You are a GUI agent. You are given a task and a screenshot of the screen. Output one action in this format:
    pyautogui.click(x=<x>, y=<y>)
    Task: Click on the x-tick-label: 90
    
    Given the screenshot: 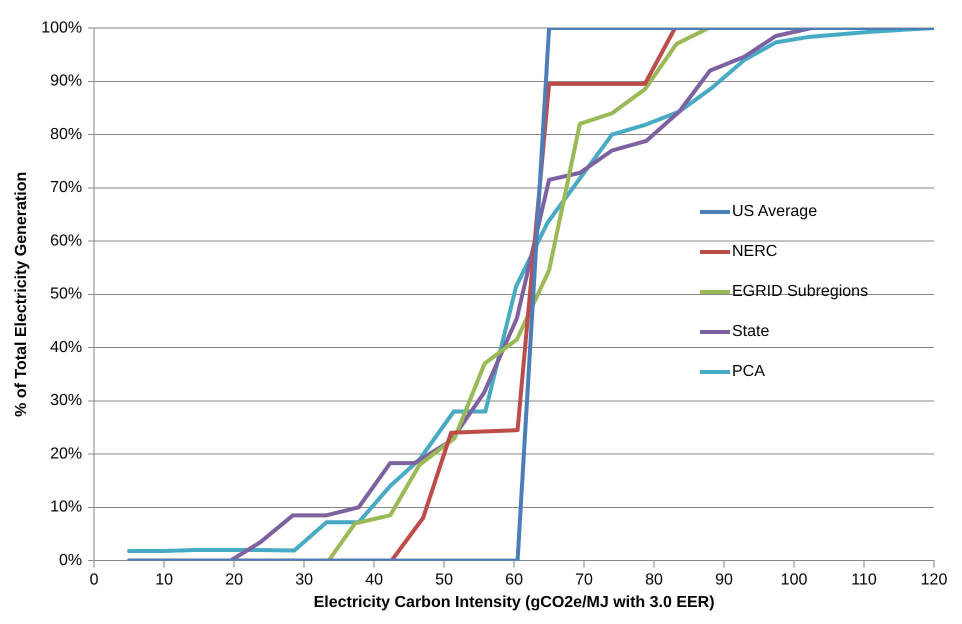 What is the action you would take?
    pyautogui.click(x=724, y=580)
    